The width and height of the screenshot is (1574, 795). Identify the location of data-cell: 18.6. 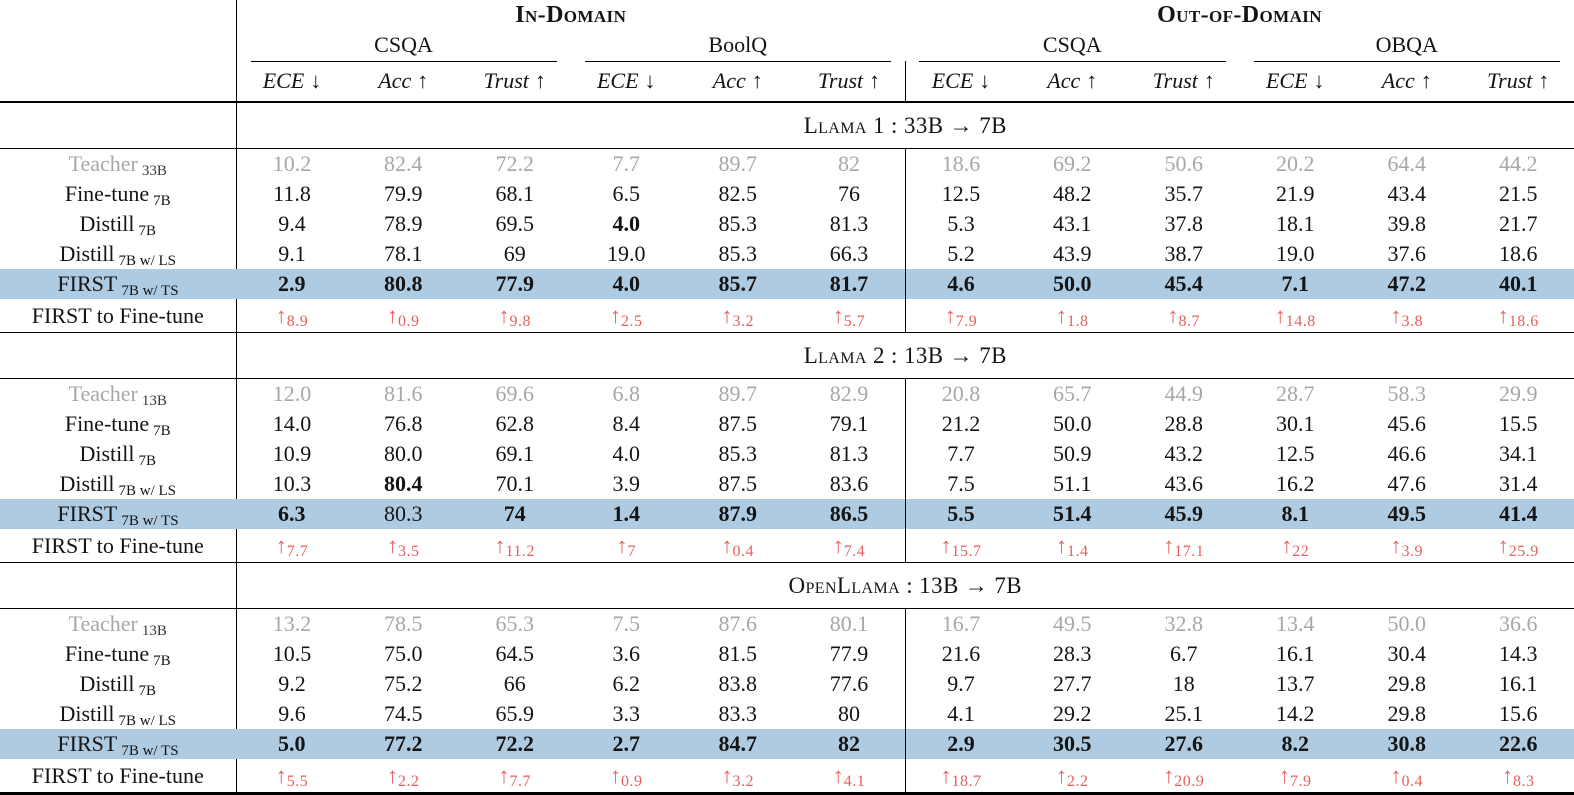
(960, 163).